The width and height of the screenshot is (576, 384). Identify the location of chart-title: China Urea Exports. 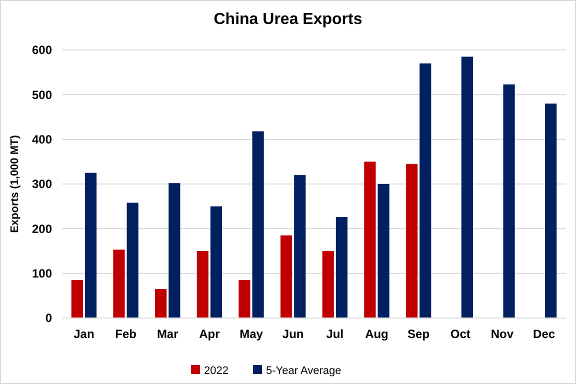
(288, 19).